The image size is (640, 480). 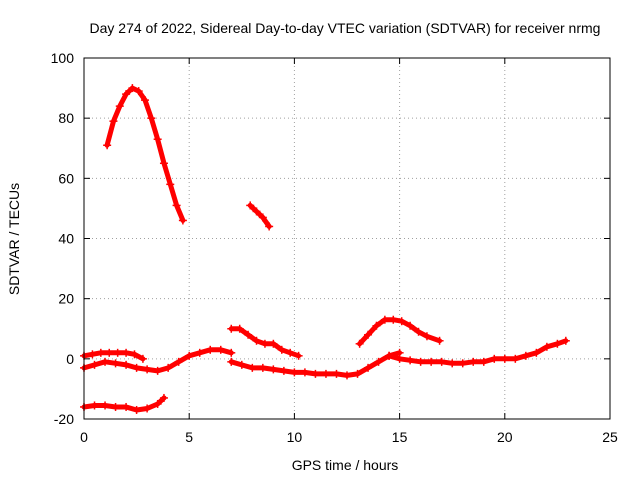 What do you see at coordinates (610, 437) in the screenshot?
I see `x-tick-label: 25` at bounding box center [610, 437].